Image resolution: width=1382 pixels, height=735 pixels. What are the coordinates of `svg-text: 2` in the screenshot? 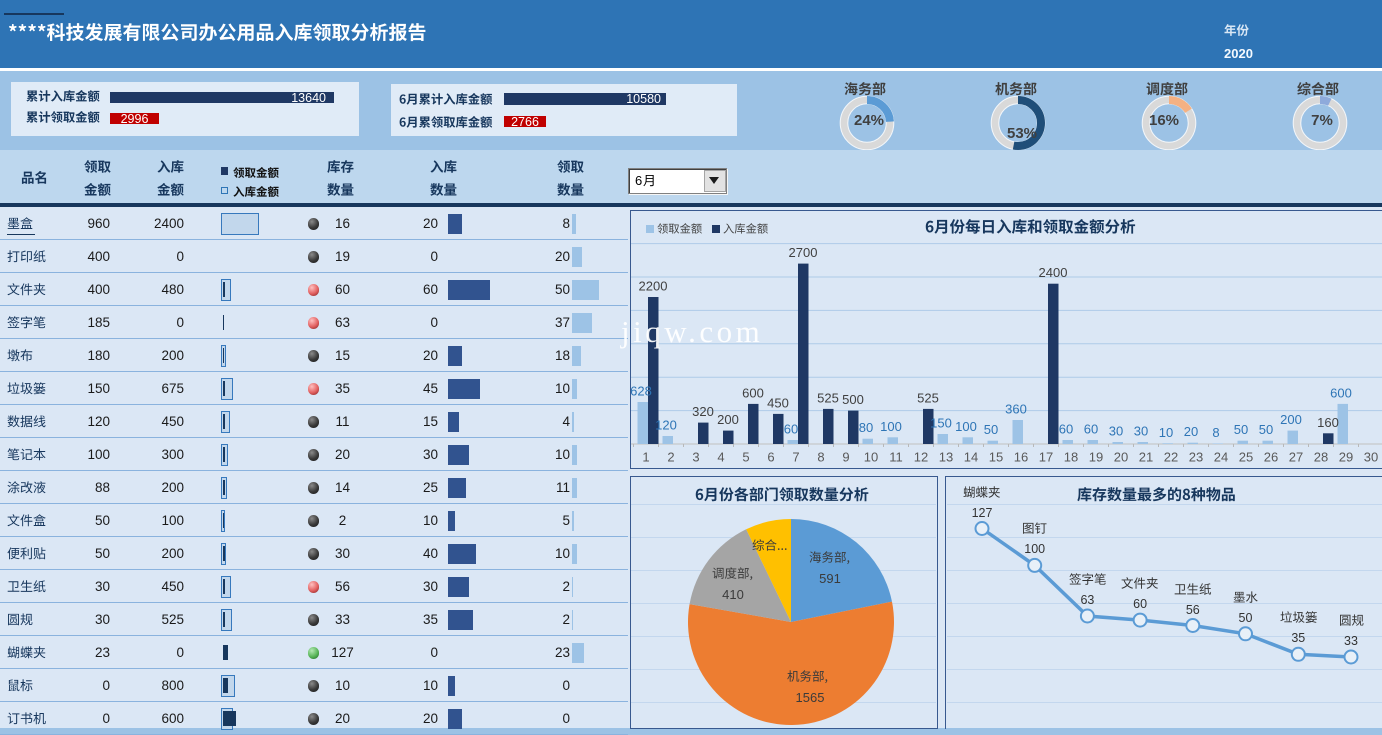 It's located at (670, 457).